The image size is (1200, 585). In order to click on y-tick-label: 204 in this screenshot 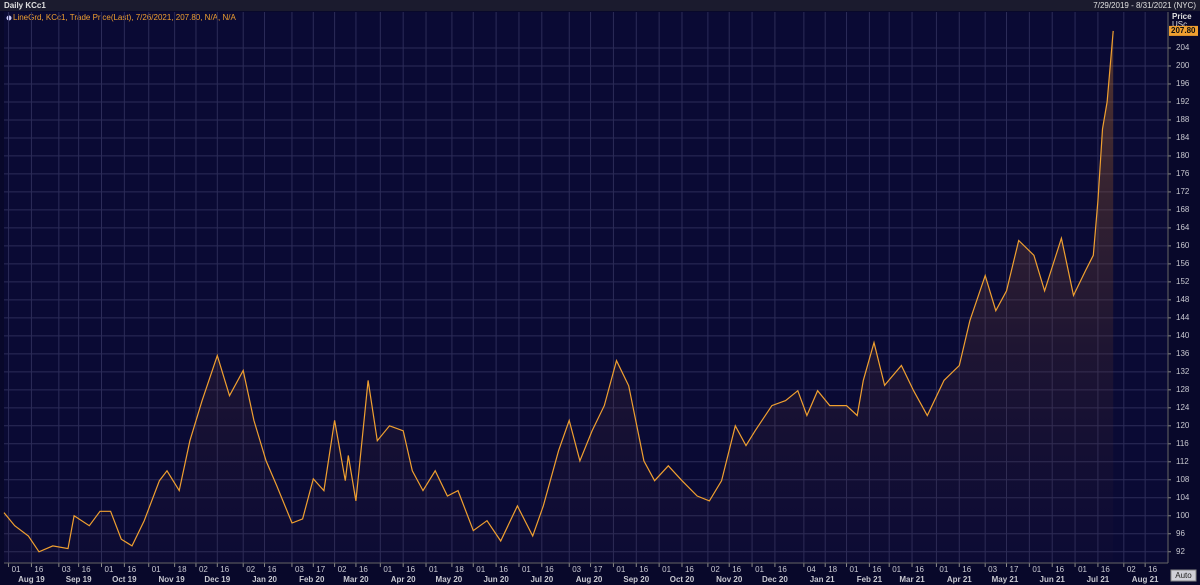, I will do `click(1183, 47)`.